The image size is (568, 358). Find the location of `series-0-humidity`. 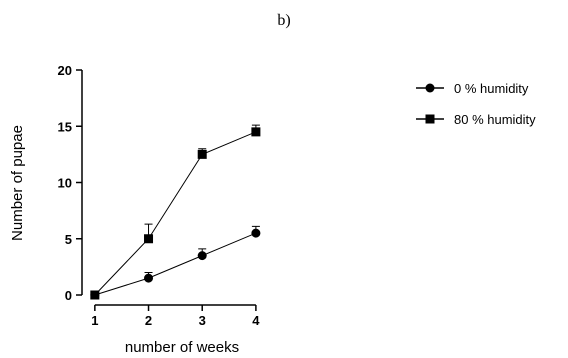

series-0-humidity is located at coordinates (175, 262).